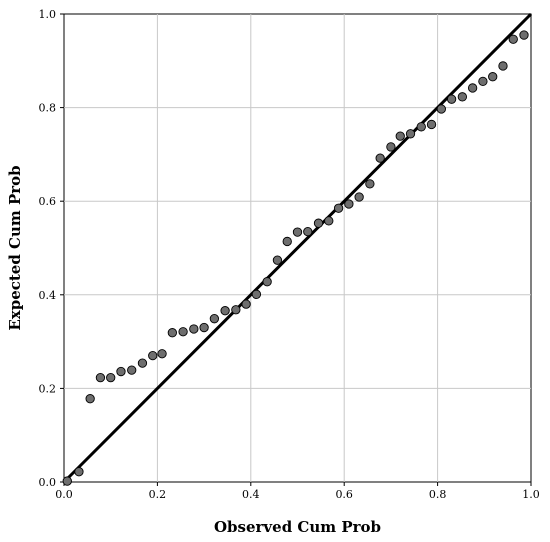 The image size is (550, 542). I want to click on y-tick-label: 0.4, so click(48, 295).